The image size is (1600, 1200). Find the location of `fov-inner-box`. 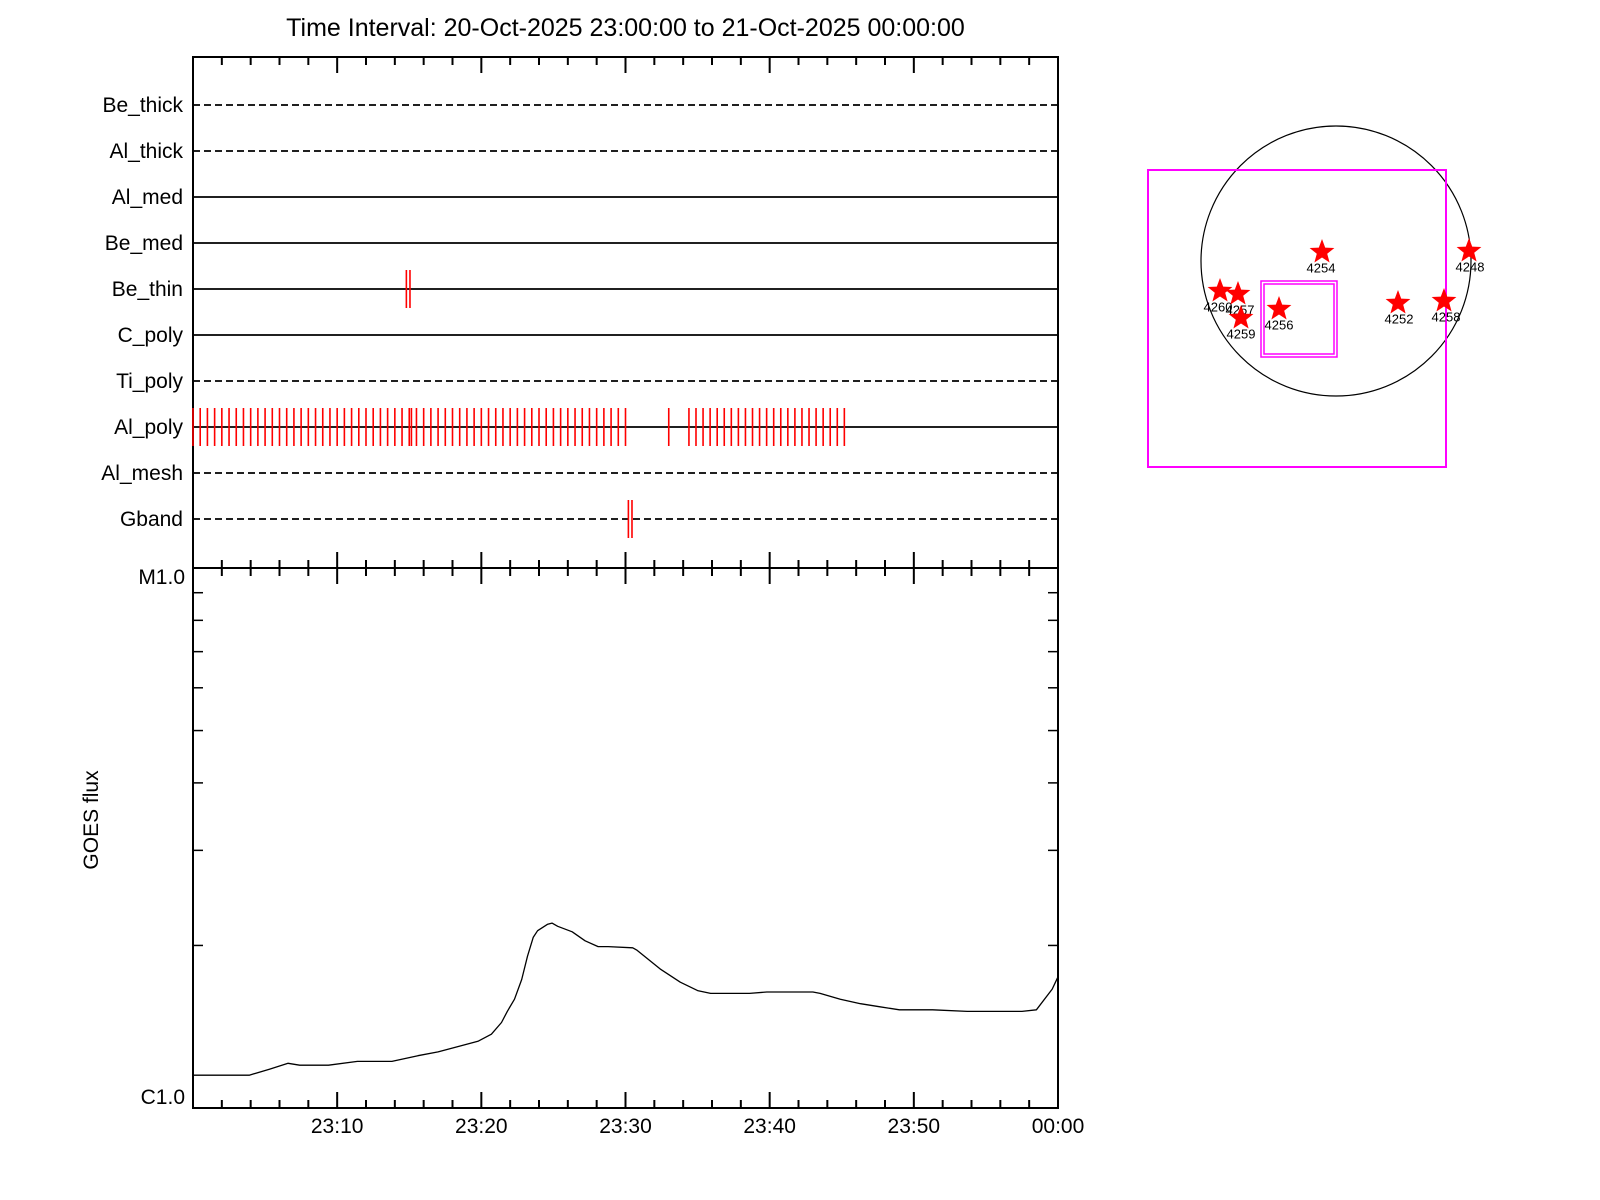

fov-inner-box is located at coordinates (1299, 319).